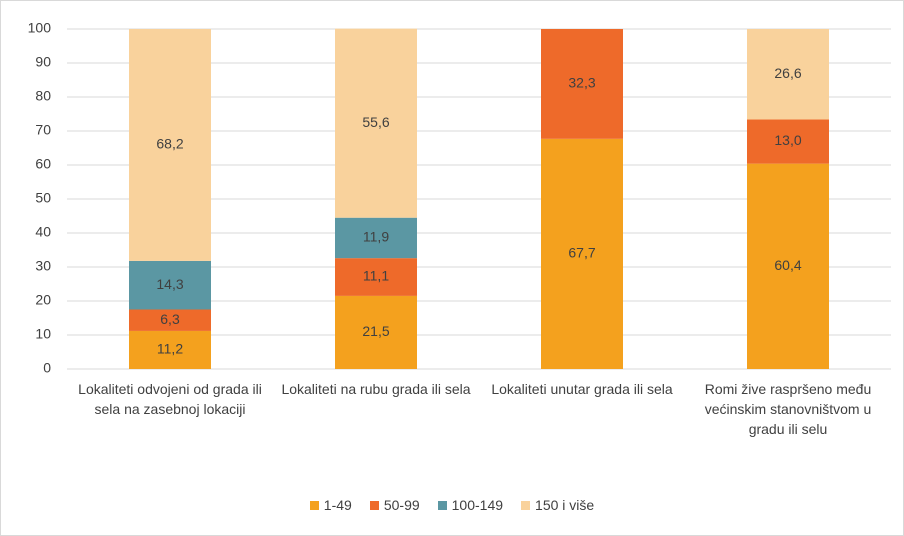  I want to click on y-tick-label: 90, so click(43, 62).